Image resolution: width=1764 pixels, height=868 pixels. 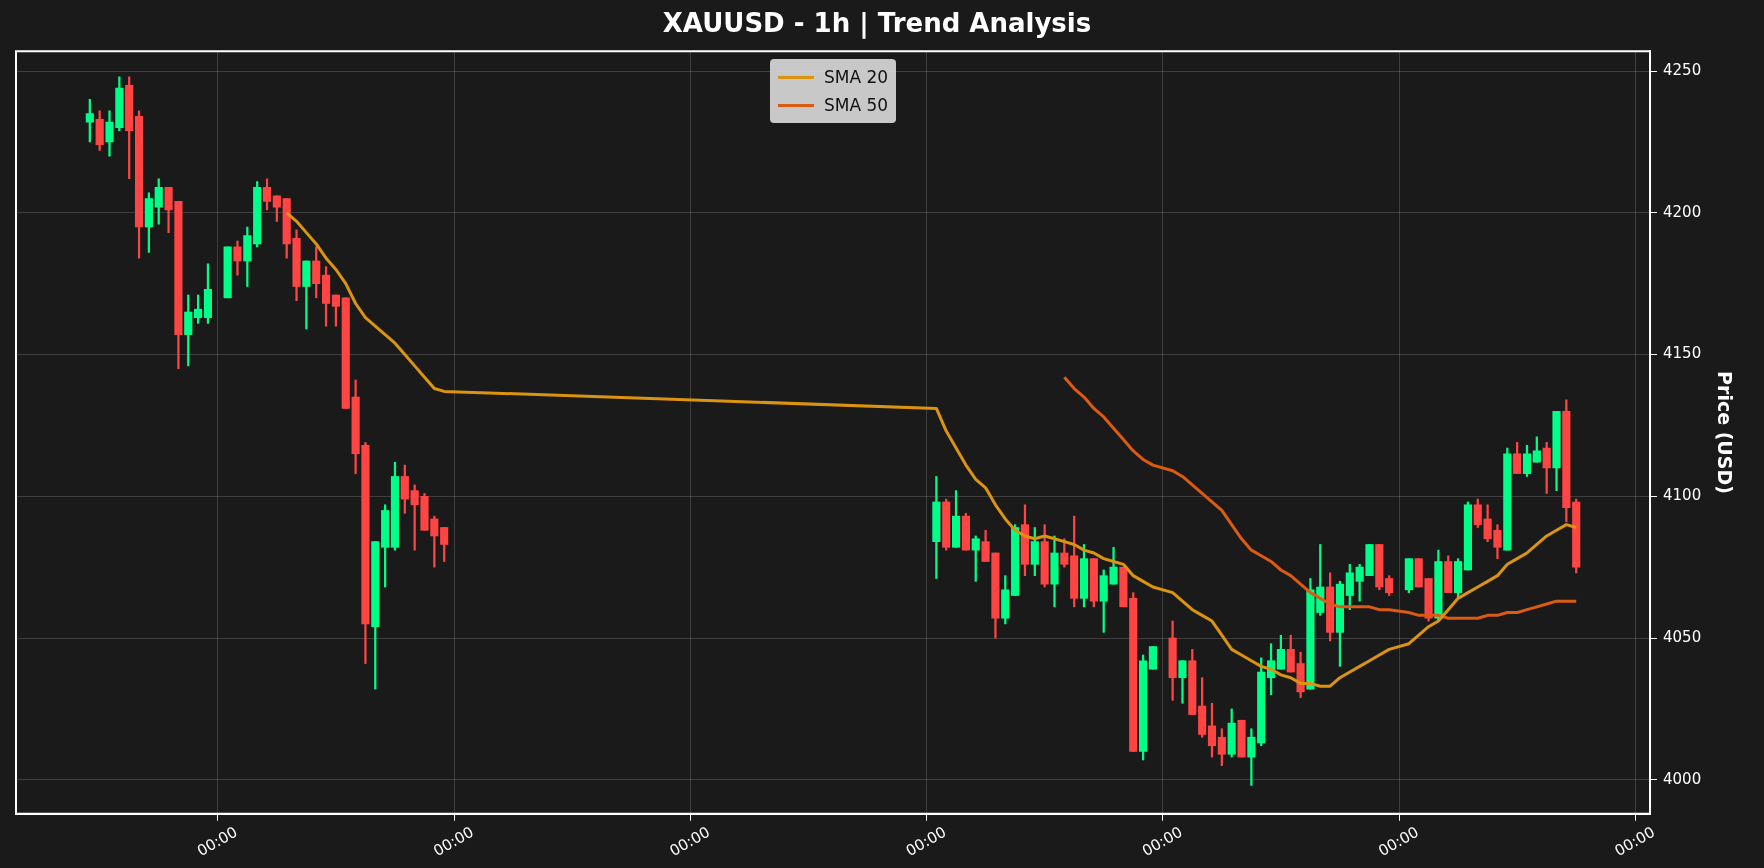 What do you see at coordinates (1682, 69) in the screenshot?
I see `y-tick-label: 4250` at bounding box center [1682, 69].